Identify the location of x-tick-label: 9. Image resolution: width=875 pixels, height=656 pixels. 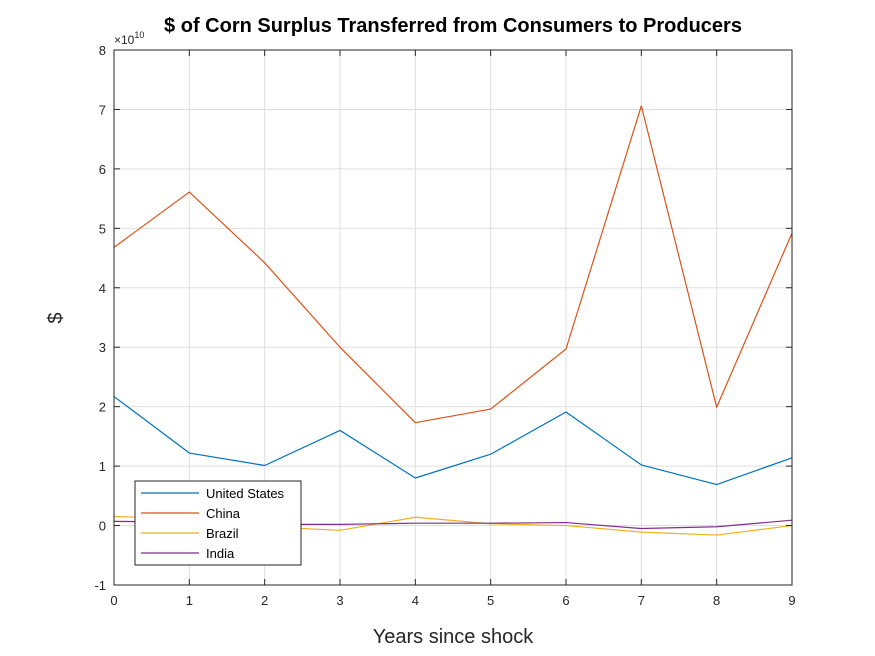
(791, 600).